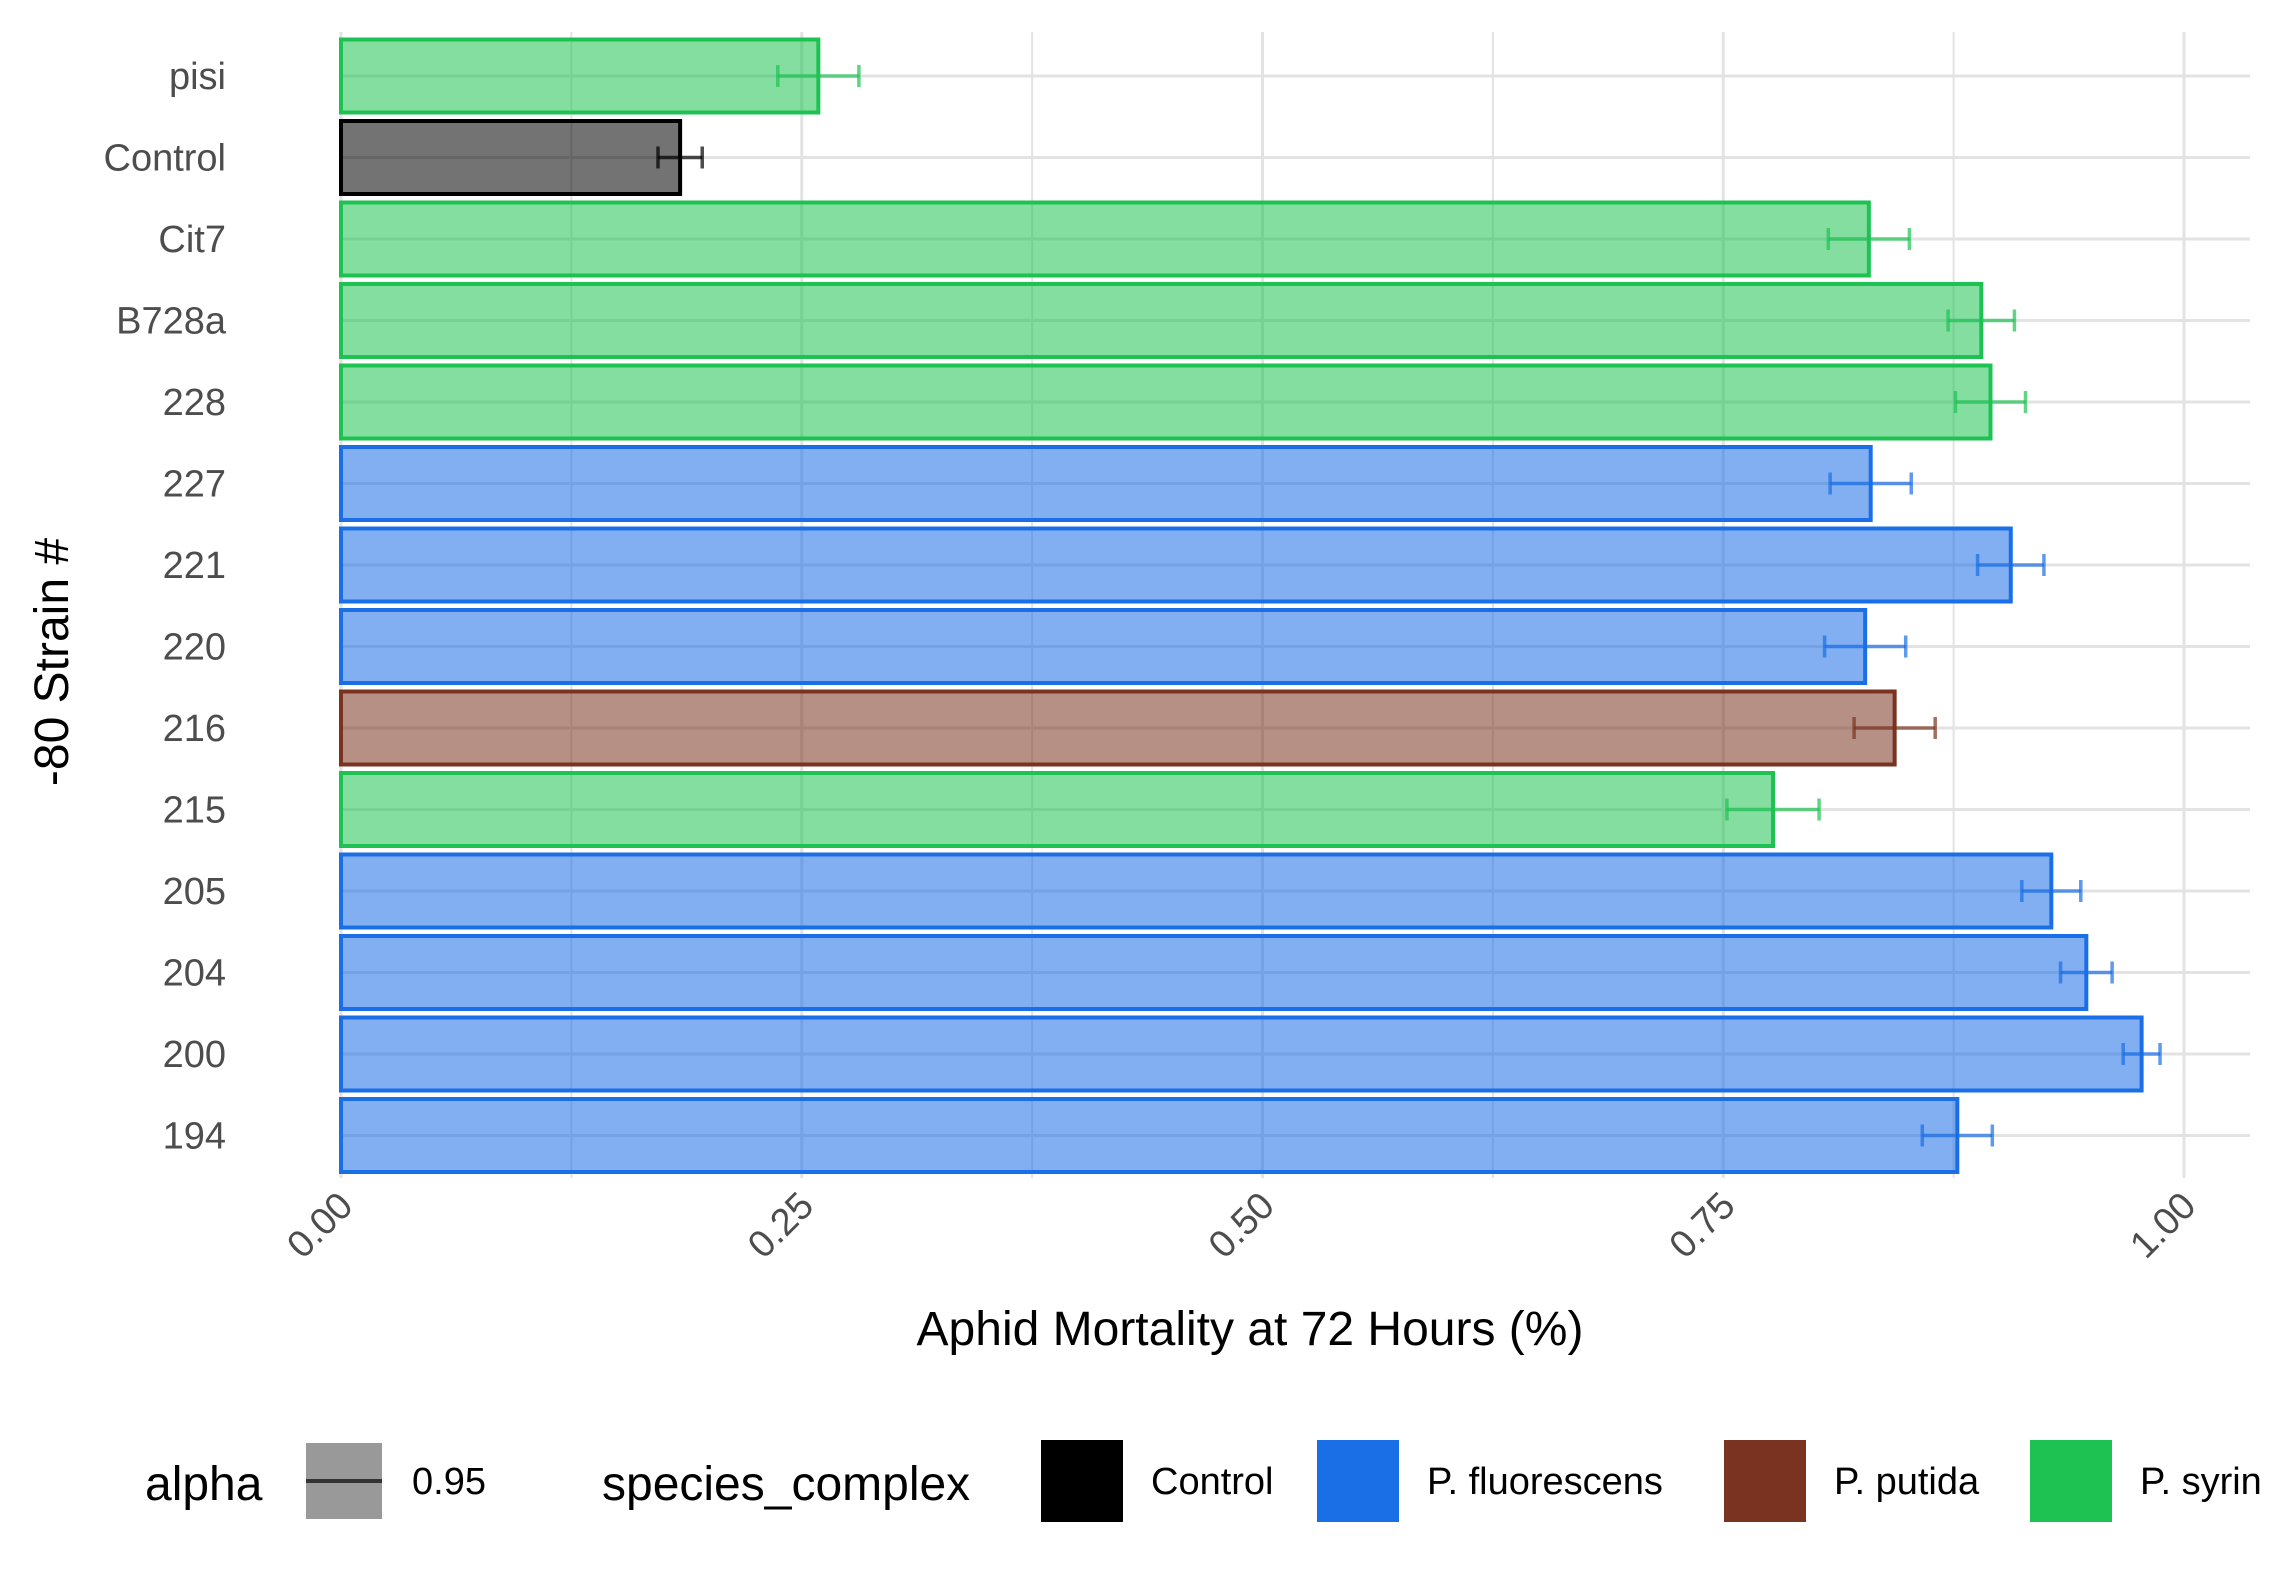 The height and width of the screenshot is (1575, 2275). Describe the element at coordinates (786, 1484) in the screenshot. I see `legend-fill-title: species_complex` at that location.